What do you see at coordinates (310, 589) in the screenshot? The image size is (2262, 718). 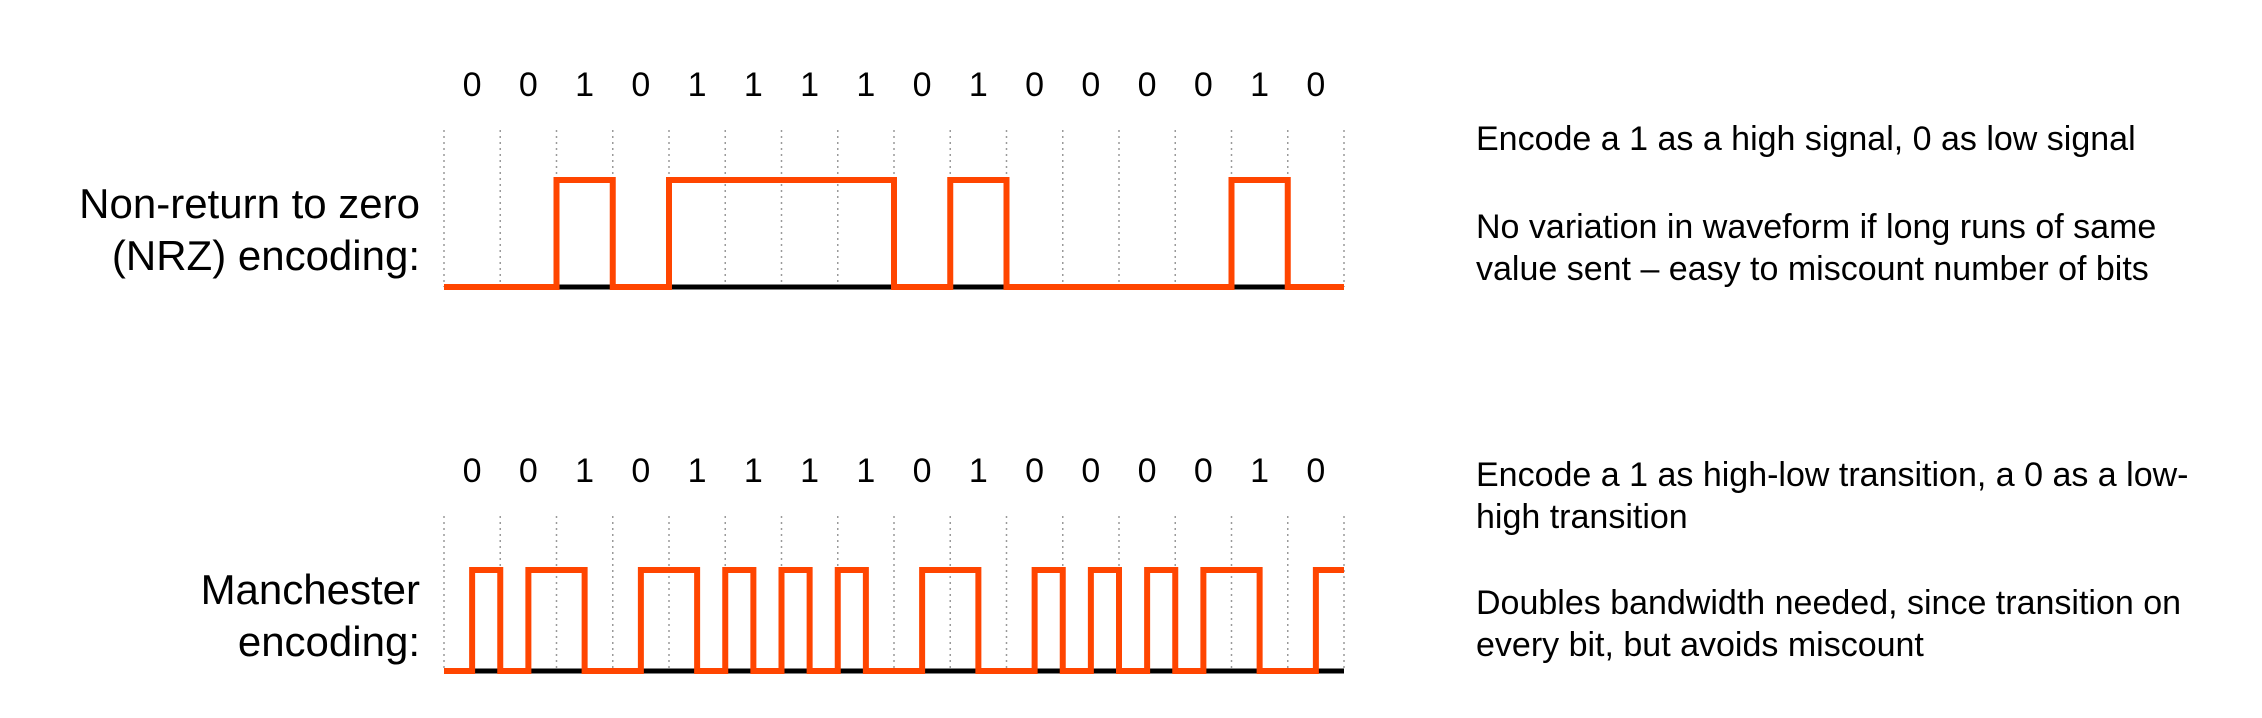 I see `manchester-label-line1: Manchester` at bounding box center [310, 589].